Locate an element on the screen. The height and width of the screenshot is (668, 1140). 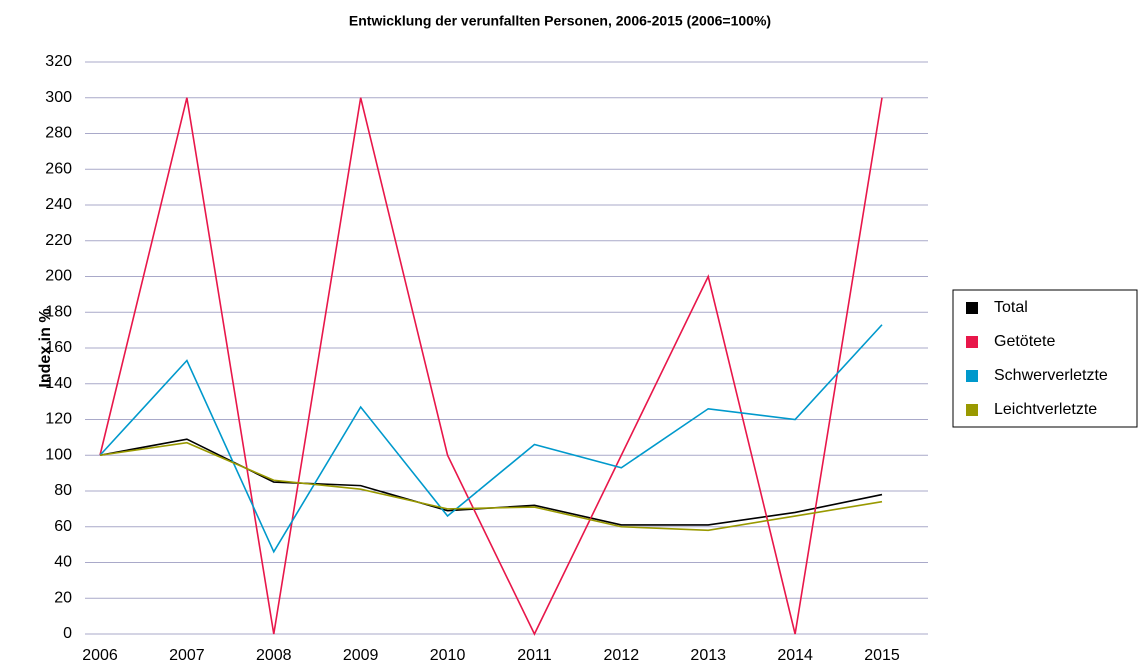
x-tick-label: 2013 is located at coordinates (708, 655).